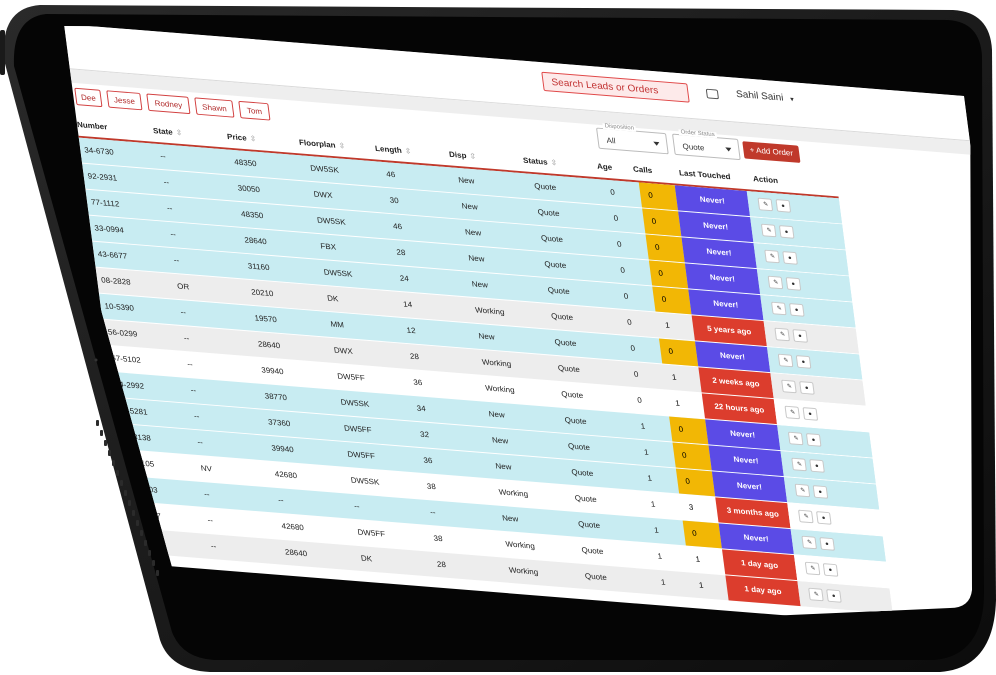  What do you see at coordinates (605, 167) in the screenshot?
I see `col-age: Age` at bounding box center [605, 167].